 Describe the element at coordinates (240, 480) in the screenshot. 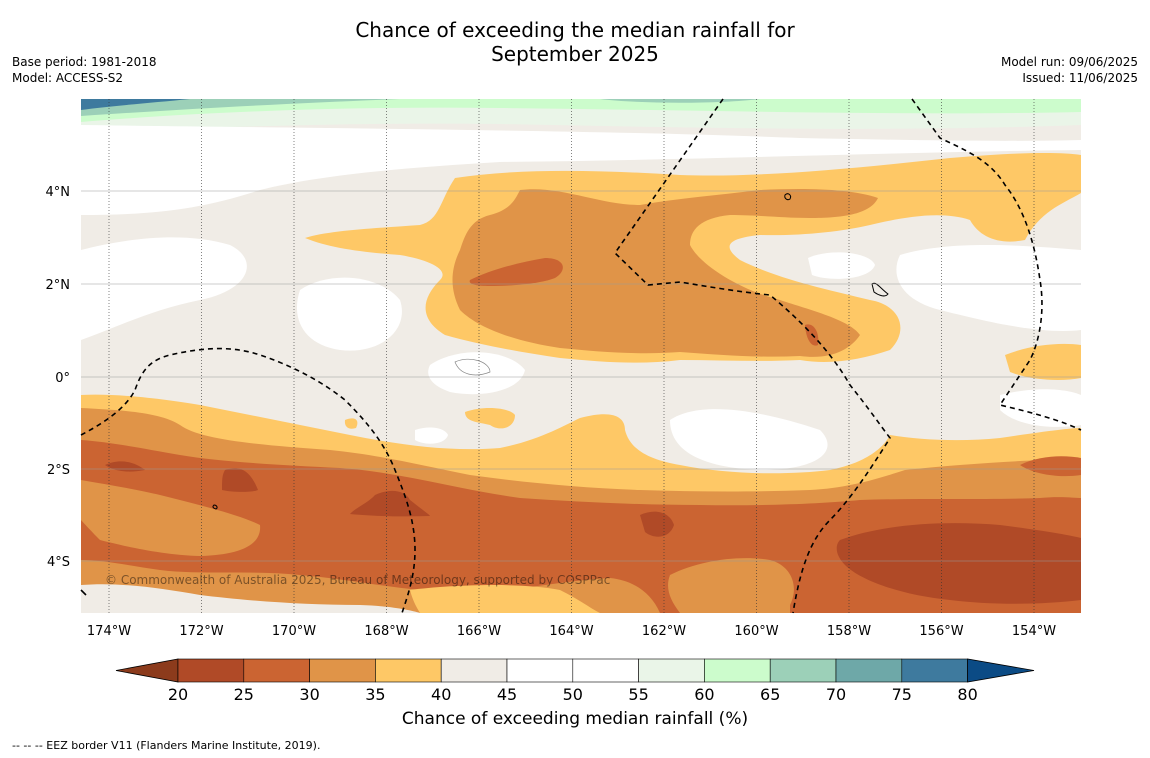

I see `south-patch-20-25-west` at that location.